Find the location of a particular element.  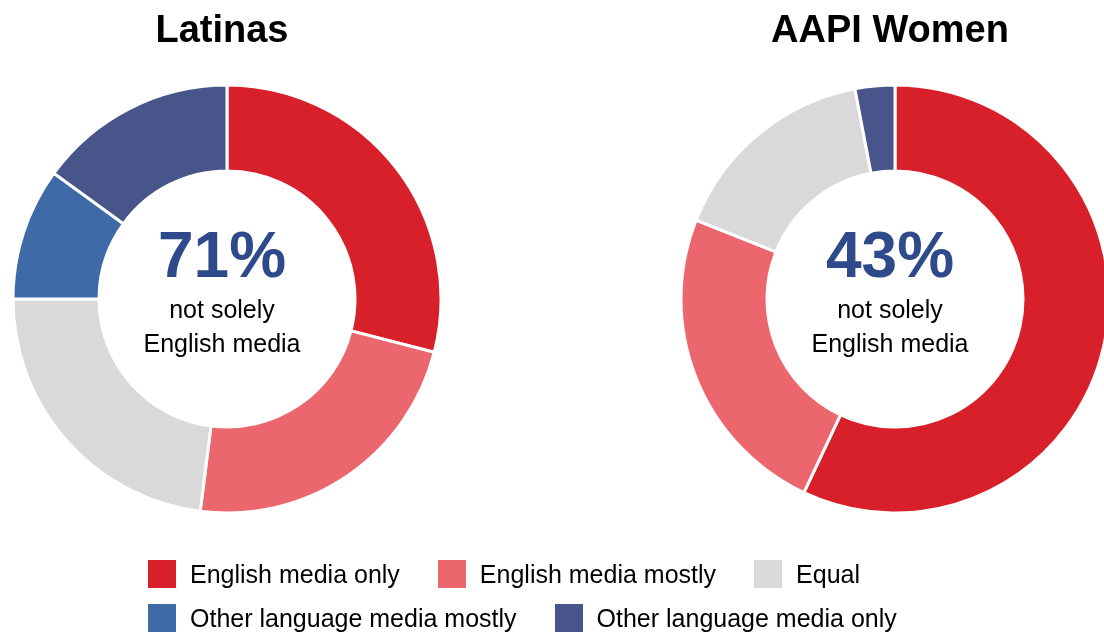

legend-label: Equal is located at coordinates (828, 574).